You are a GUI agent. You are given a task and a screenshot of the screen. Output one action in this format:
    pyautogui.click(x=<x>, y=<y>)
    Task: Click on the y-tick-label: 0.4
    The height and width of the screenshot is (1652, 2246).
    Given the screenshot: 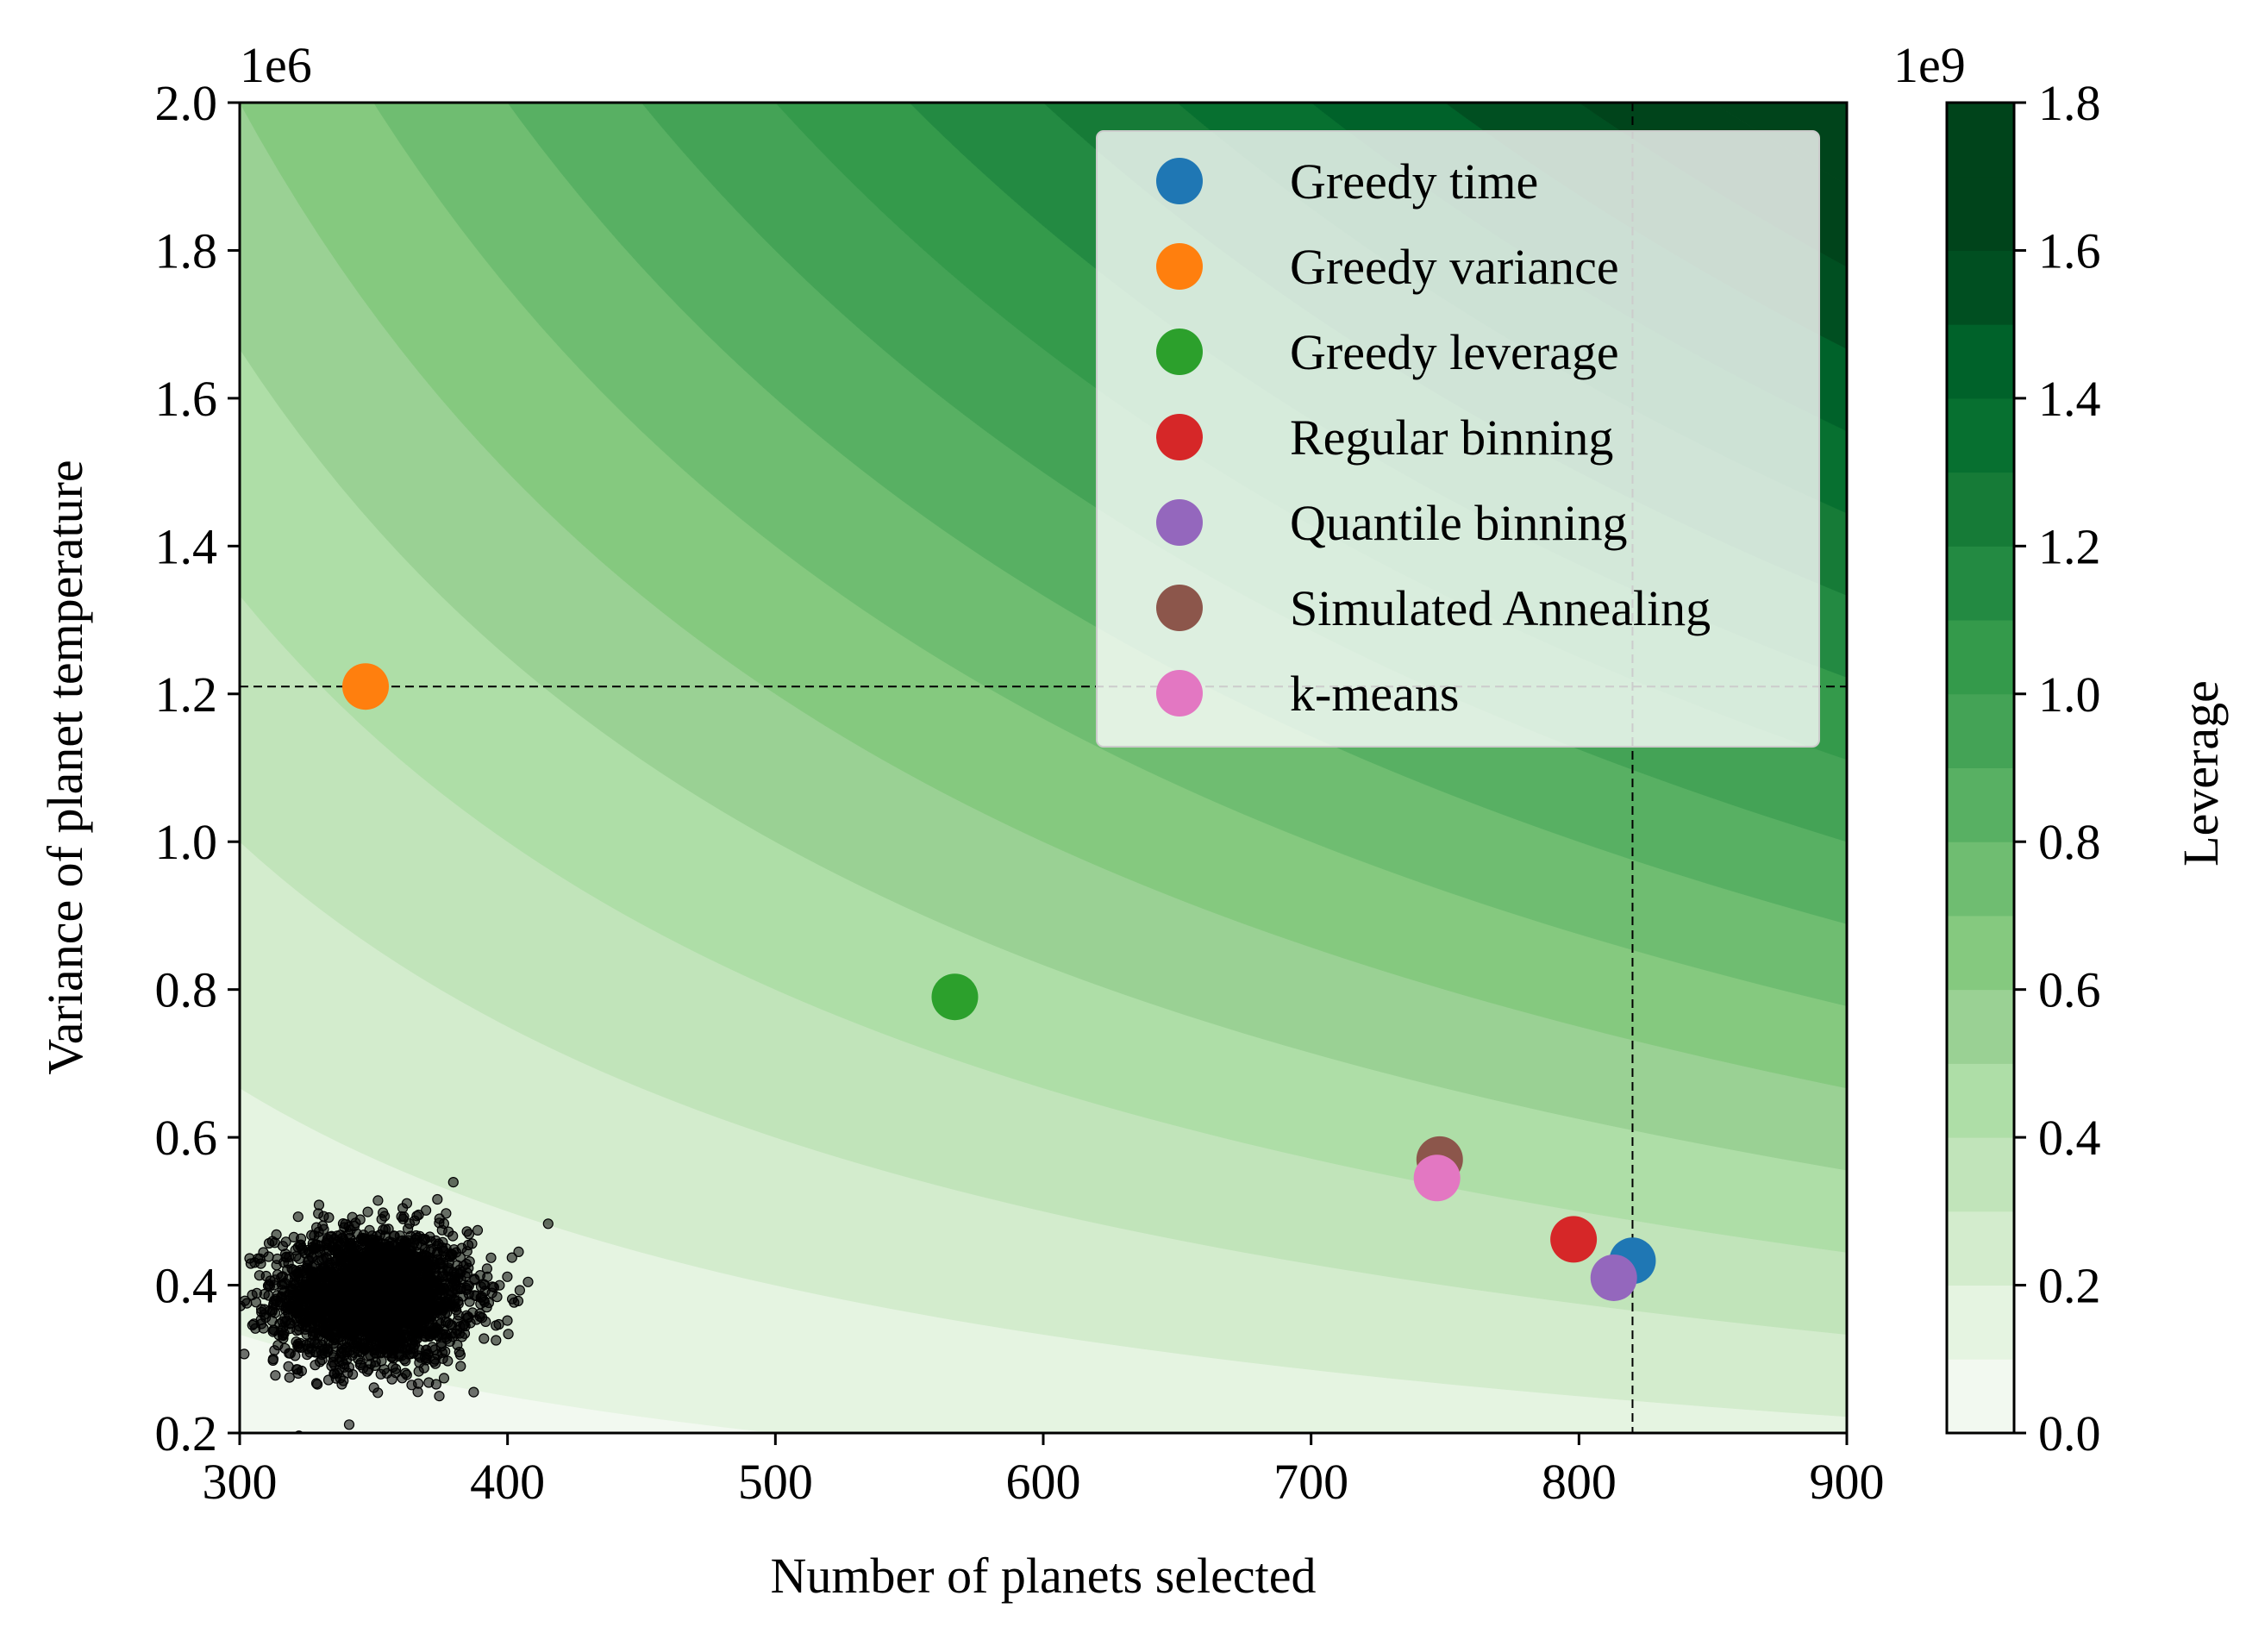 What is the action you would take?
    pyautogui.click(x=186, y=1286)
    